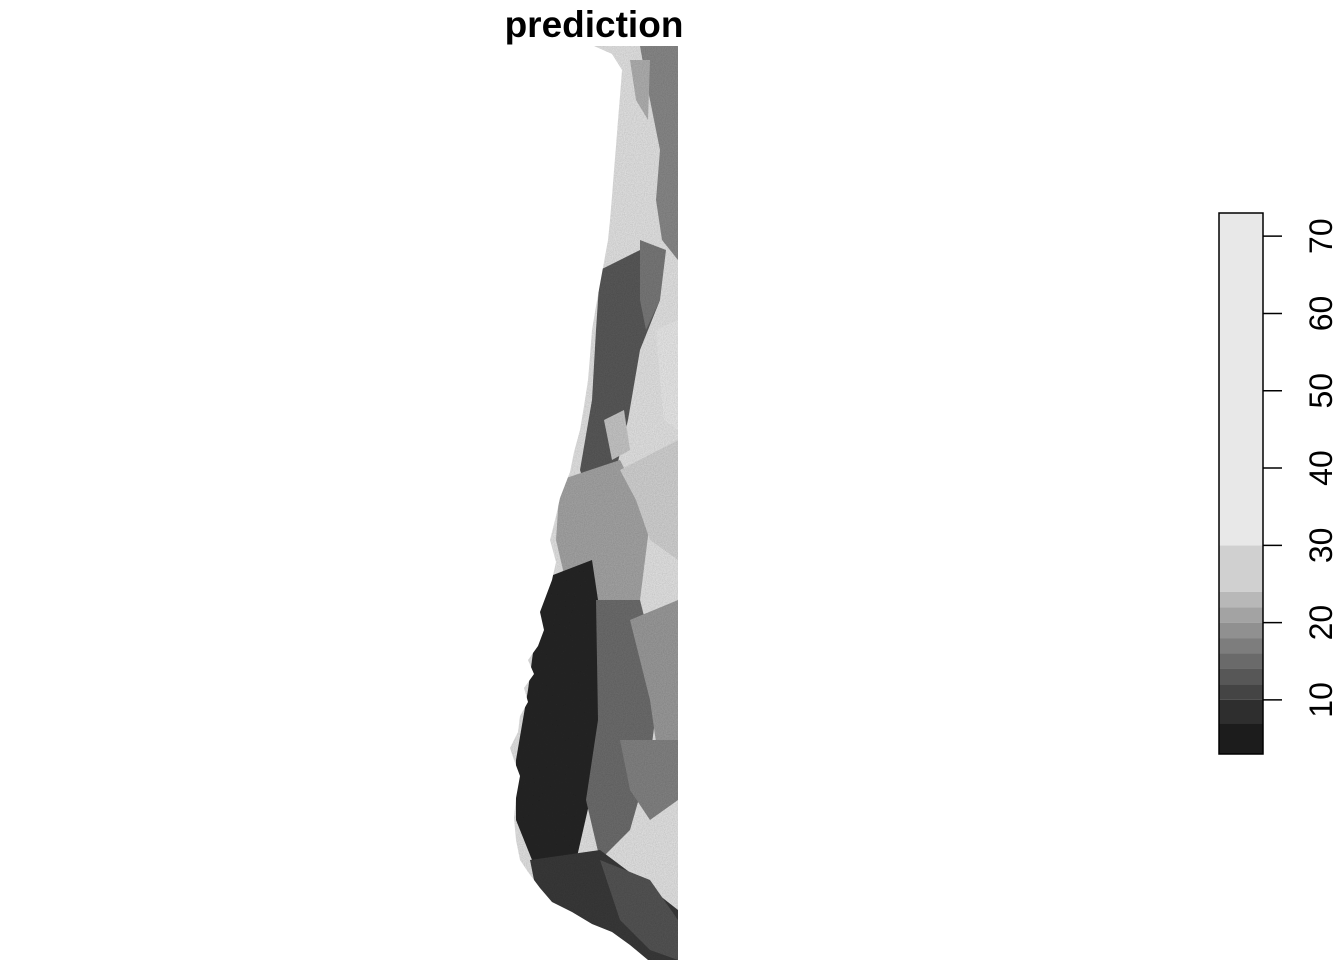 Image resolution: width=1344 pixels, height=960 pixels. Describe the element at coordinates (1301, 468) in the screenshot. I see `legend-ticks: 10 20 30 40 50 60 70` at that location.